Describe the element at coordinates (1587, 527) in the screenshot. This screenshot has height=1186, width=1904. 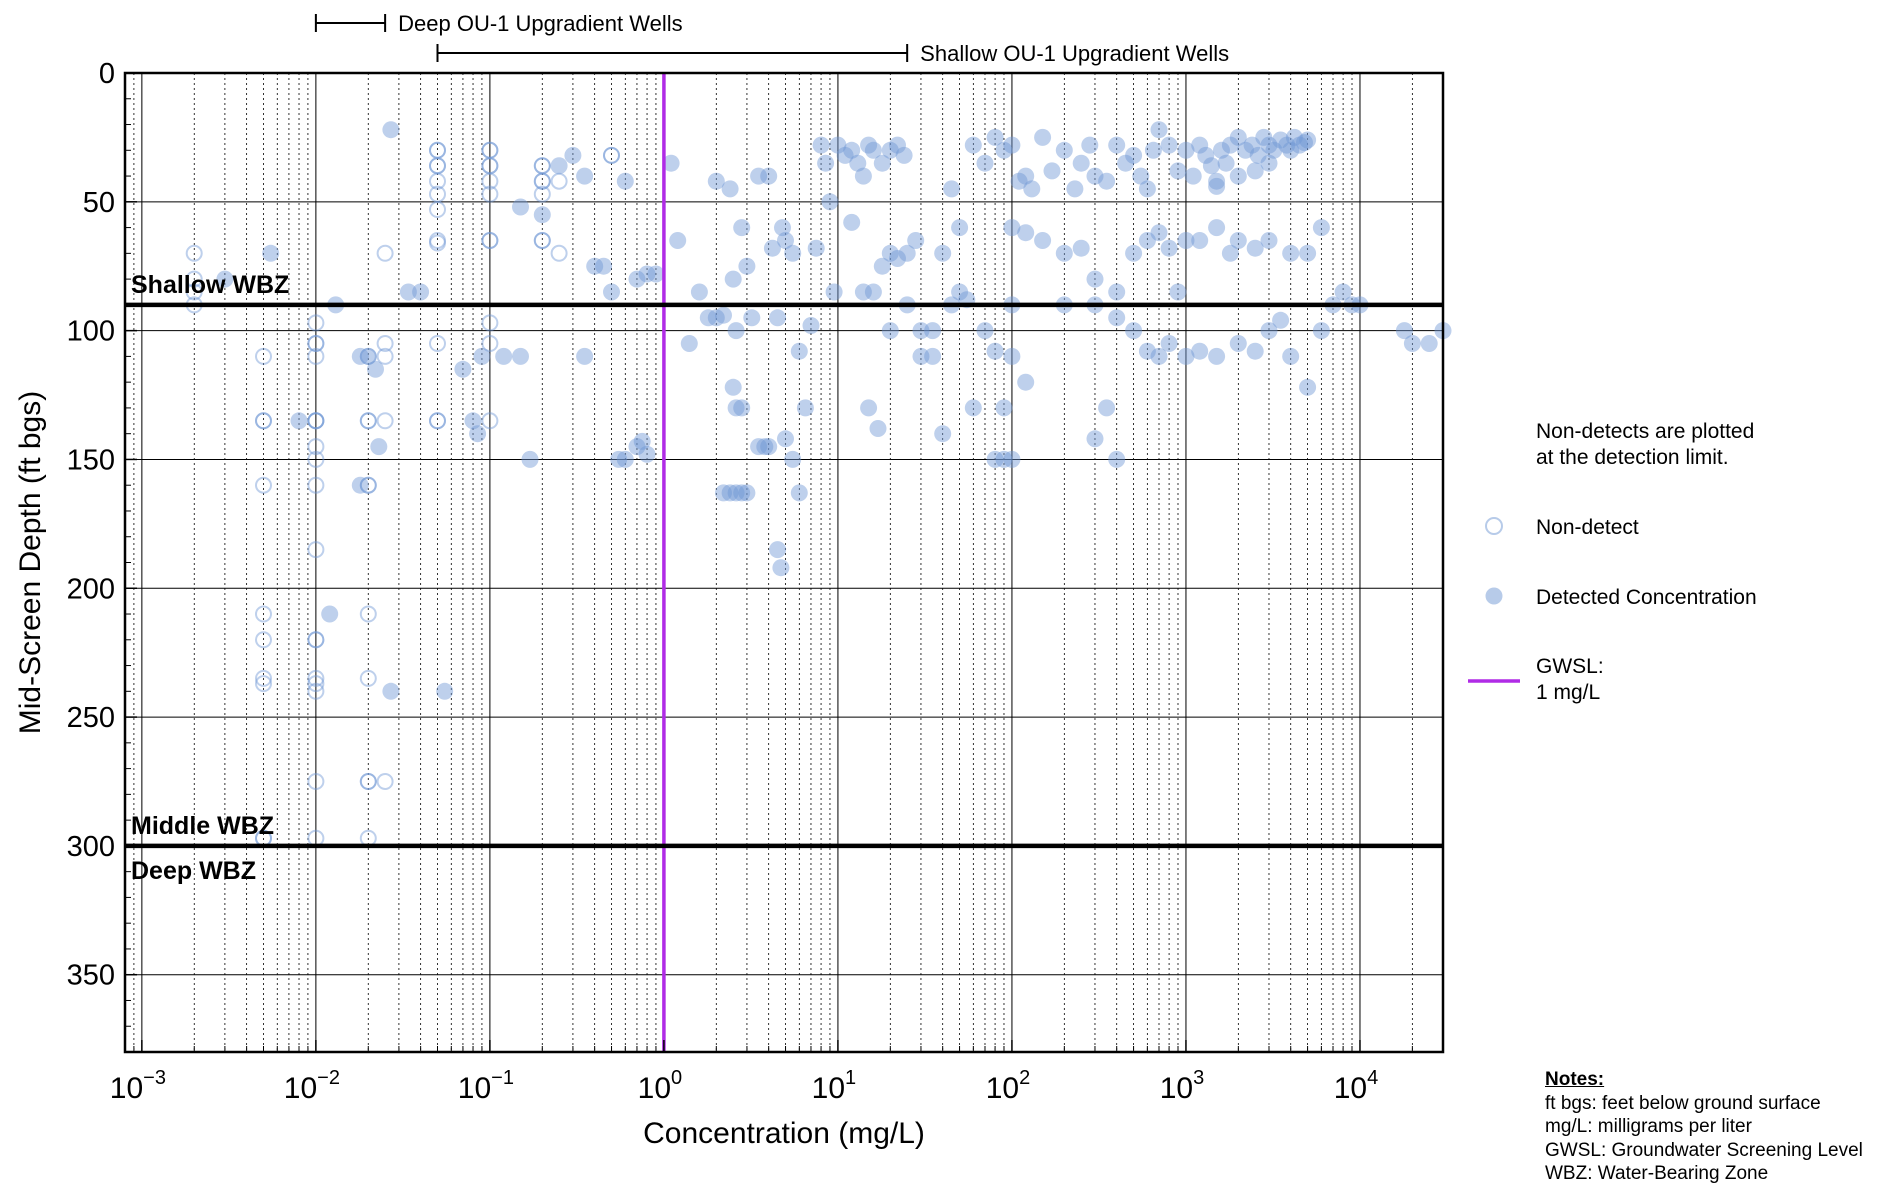
I see `legend-non-detect-label: Non-detect` at that location.